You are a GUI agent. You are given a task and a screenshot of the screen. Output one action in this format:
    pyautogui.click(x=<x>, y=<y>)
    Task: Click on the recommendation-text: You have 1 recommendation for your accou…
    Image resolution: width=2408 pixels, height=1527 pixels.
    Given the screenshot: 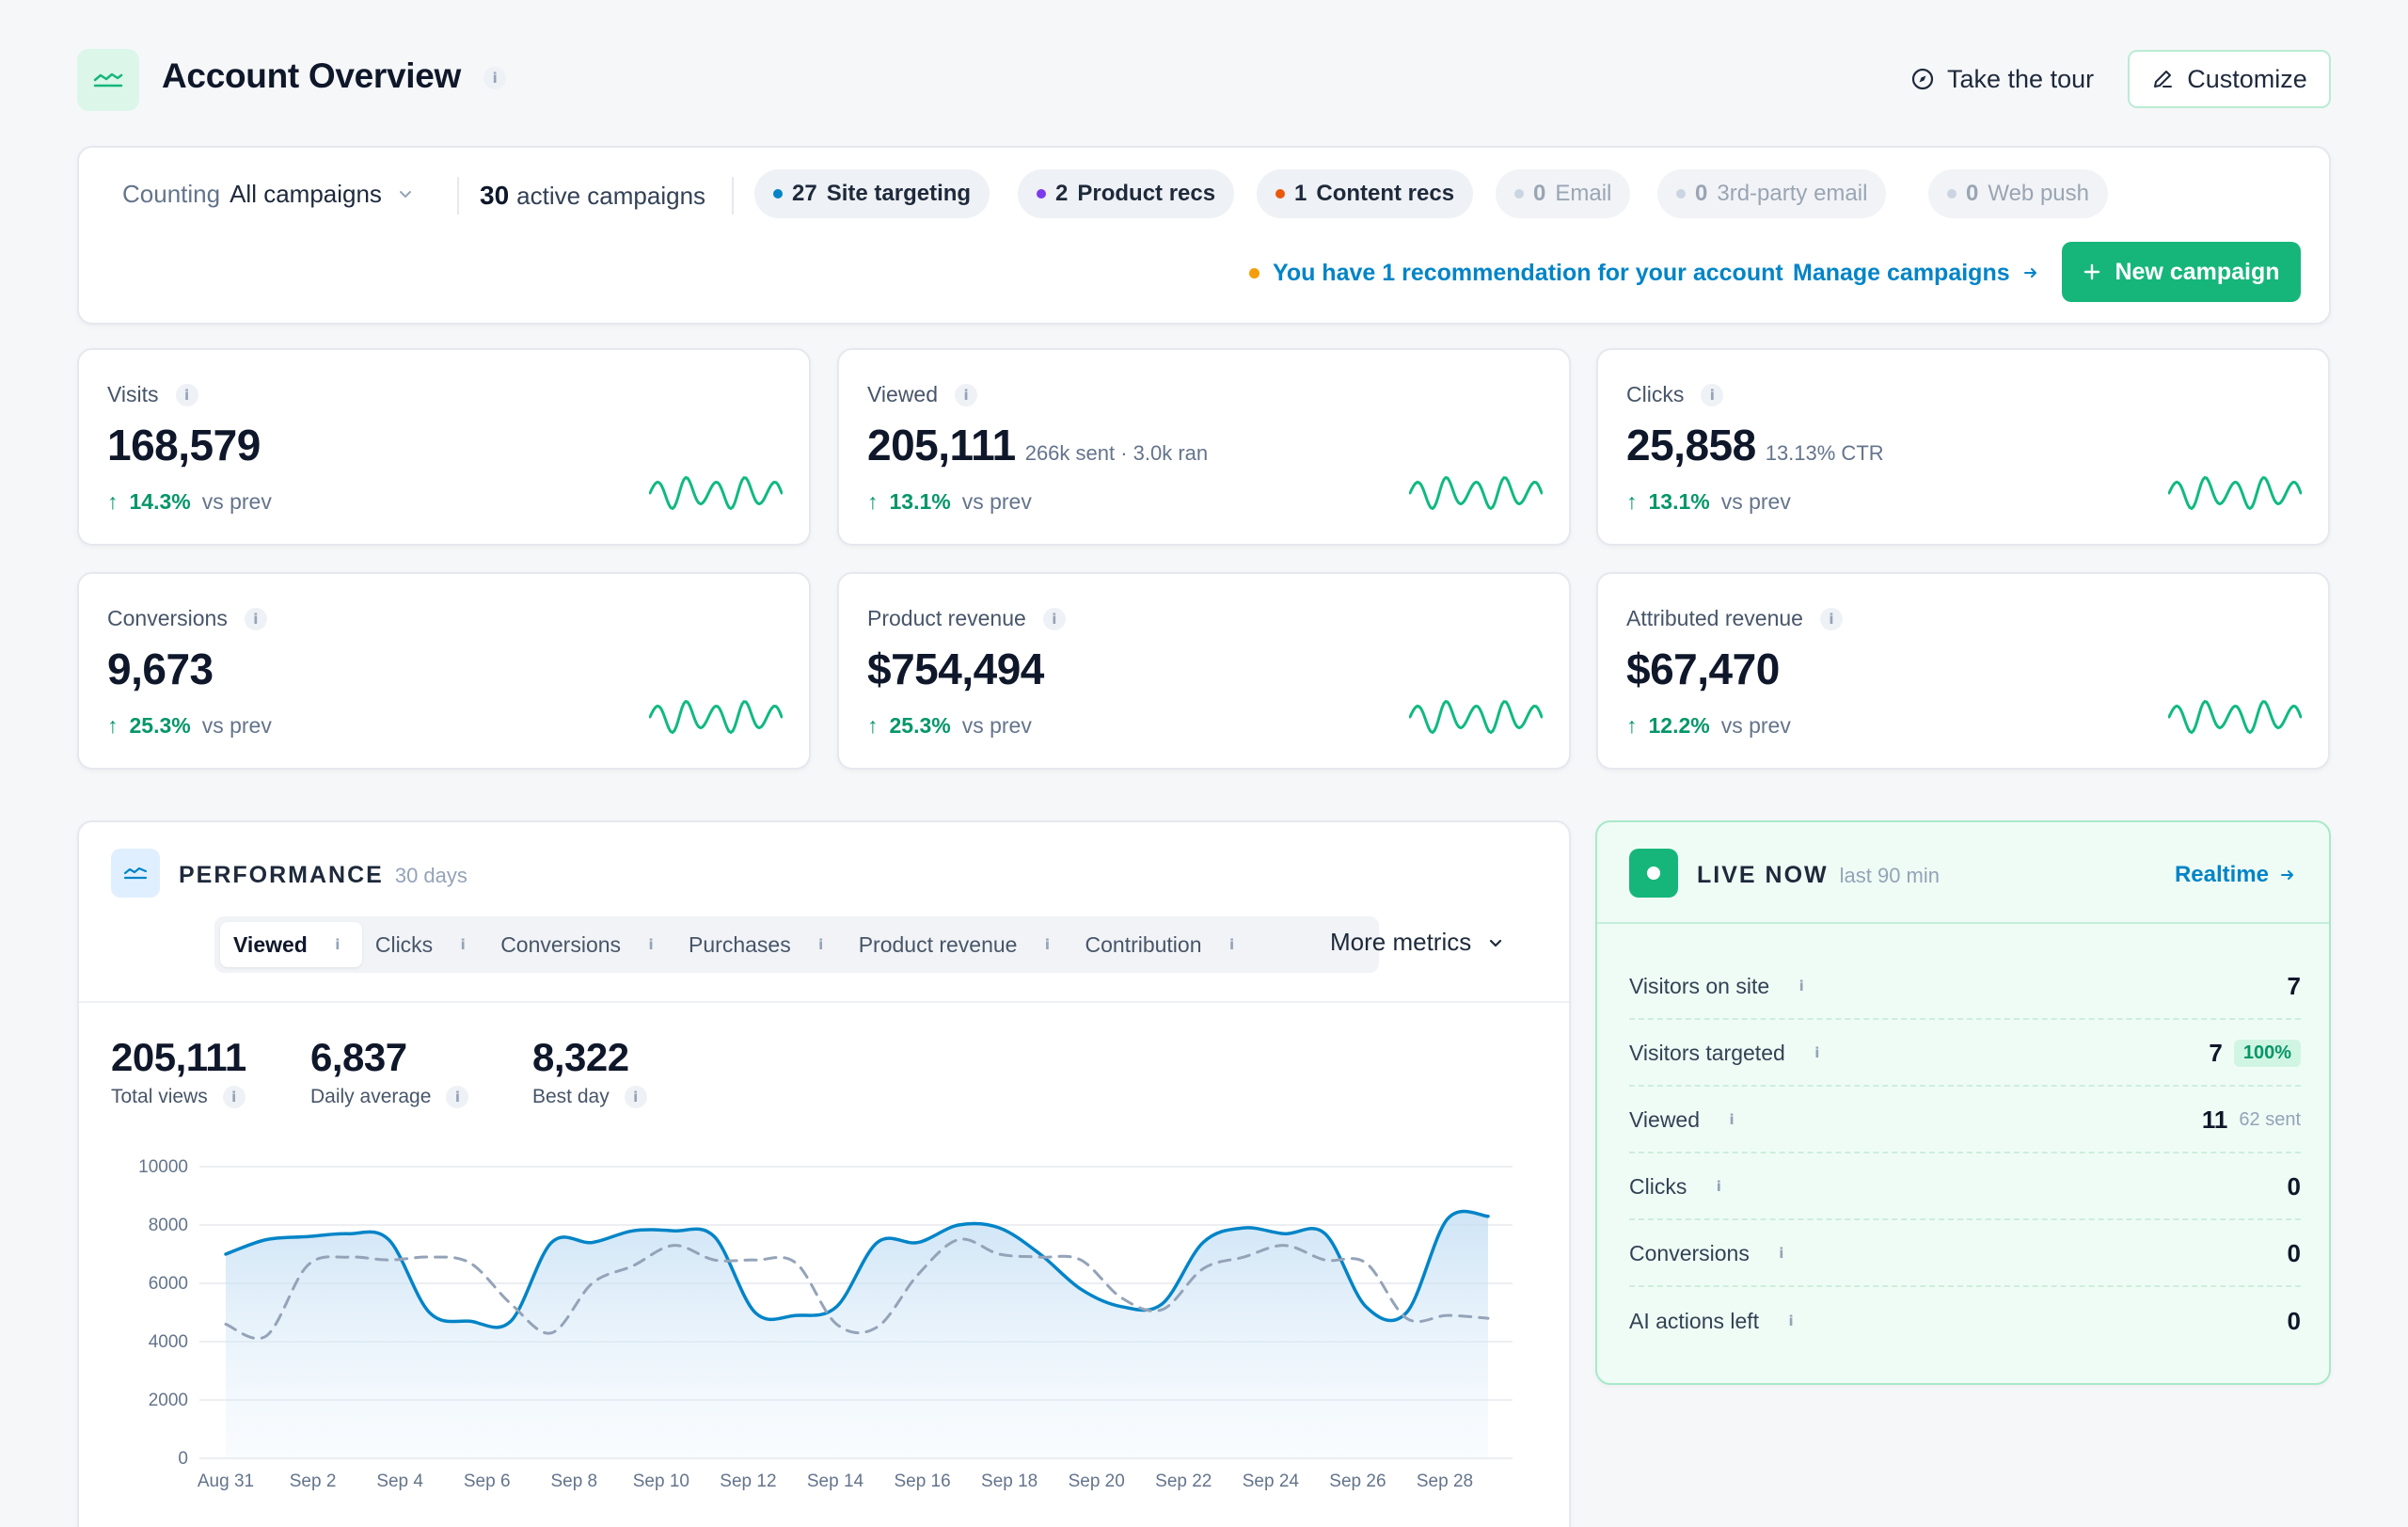 What is the action you would take?
    pyautogui.click(x=1528, y=272)
    